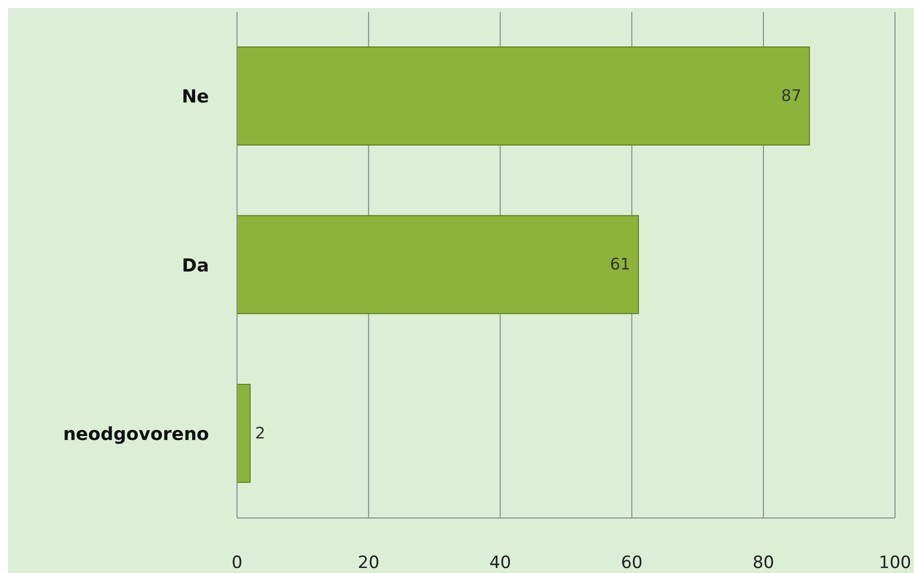 The width and height of the screenshot is (914, 573). I want to click on x-tick-label: 20, so click(369, 563).